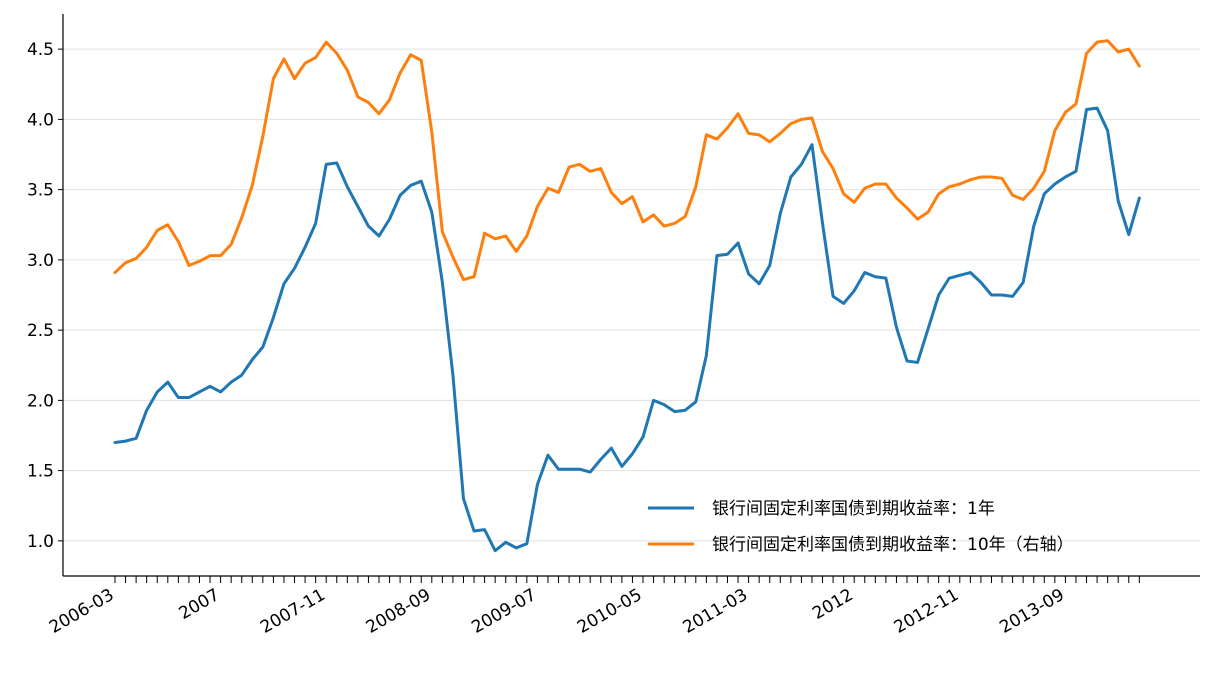  What do you see at coordinates (40, 261) in the screenshot?
I see `y-tick-label: 3.0` at bounding box center [40, 261].